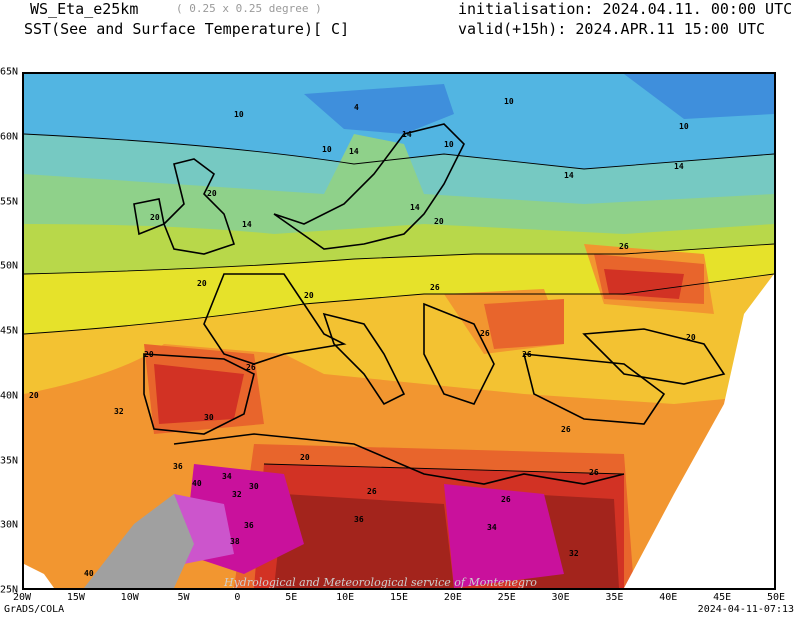  I want to click on x-tick-label: 10E, so click(345, 597).